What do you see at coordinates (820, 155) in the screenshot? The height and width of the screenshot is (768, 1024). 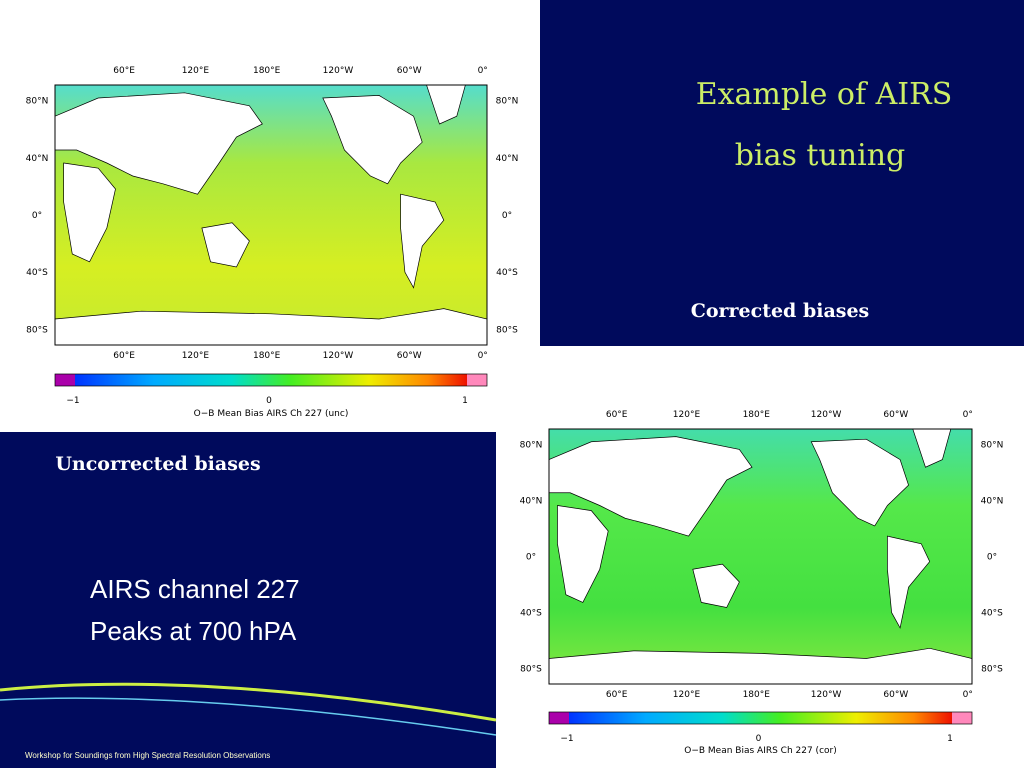 I see `title: bias tuning` at bounding box center [820, 155].